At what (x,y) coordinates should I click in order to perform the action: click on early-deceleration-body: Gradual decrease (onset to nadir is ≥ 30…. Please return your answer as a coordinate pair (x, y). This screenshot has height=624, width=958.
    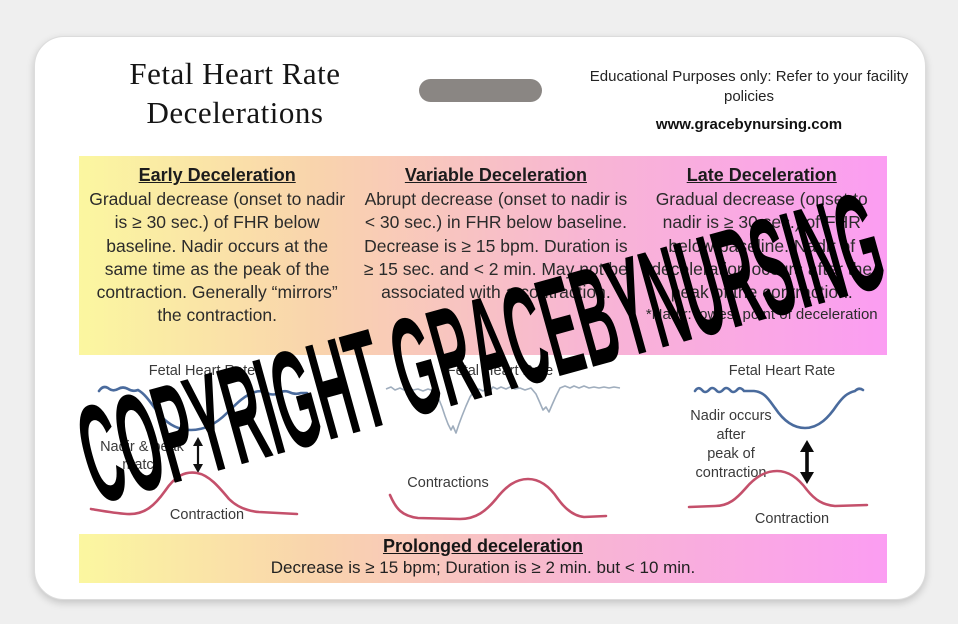
    Looking at the image, I should click on (217, 257).